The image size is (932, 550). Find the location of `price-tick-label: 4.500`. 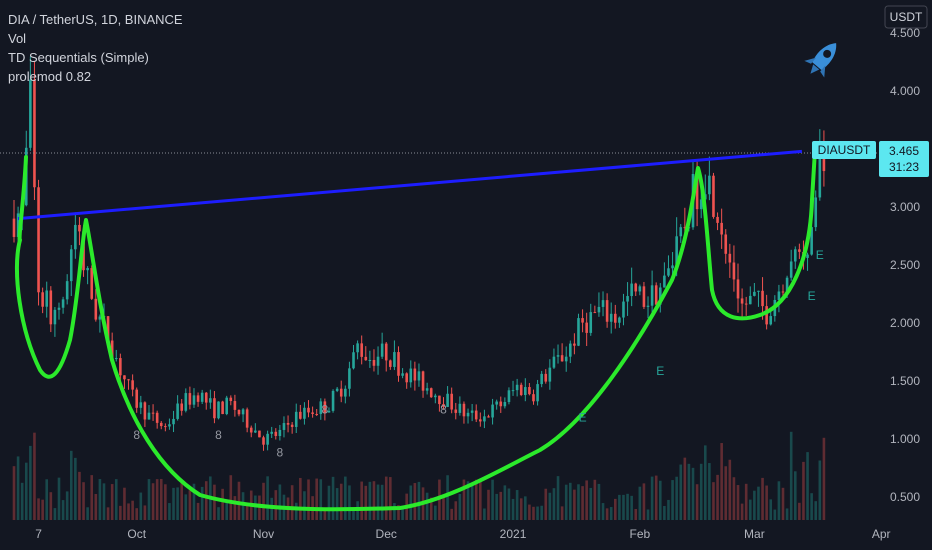

price-tick-label: 4.500 is located at coordinates (905, 33).